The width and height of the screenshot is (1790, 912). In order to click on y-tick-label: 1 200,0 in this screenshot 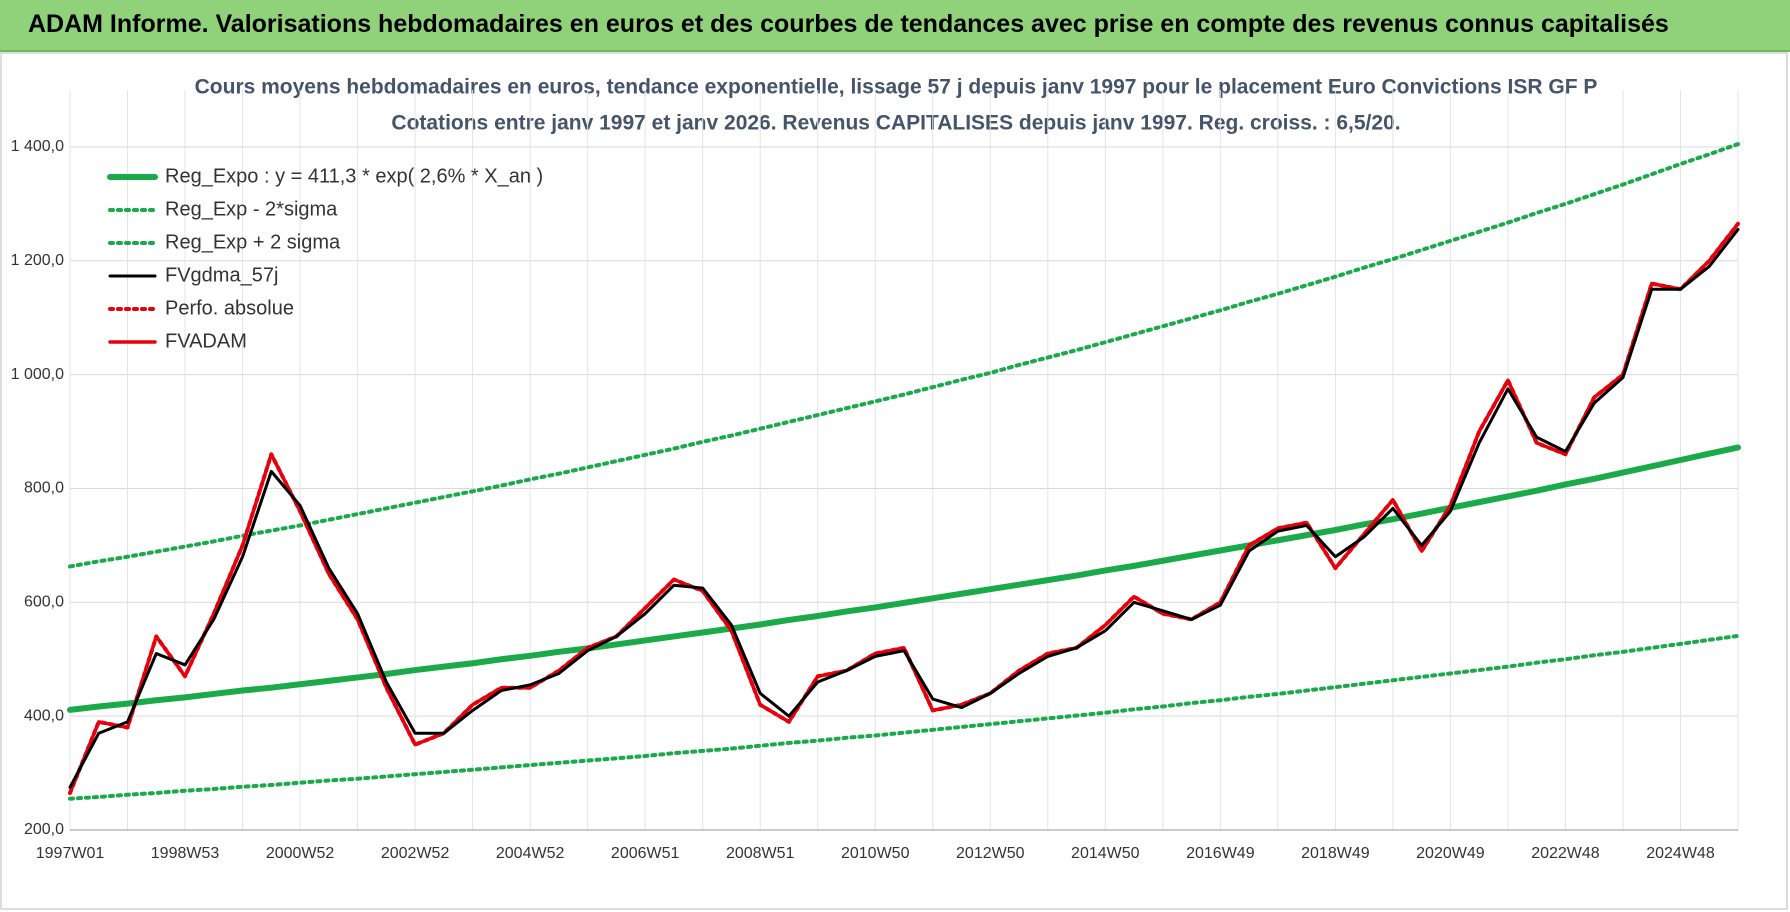, I will do `click(37, 260)`.